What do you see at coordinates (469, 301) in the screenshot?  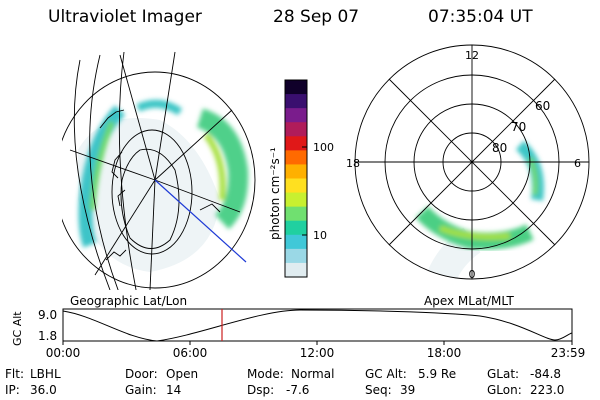 I see `right-panel-caption: Apex MLat/MLT` at bounding box center [469, 301].